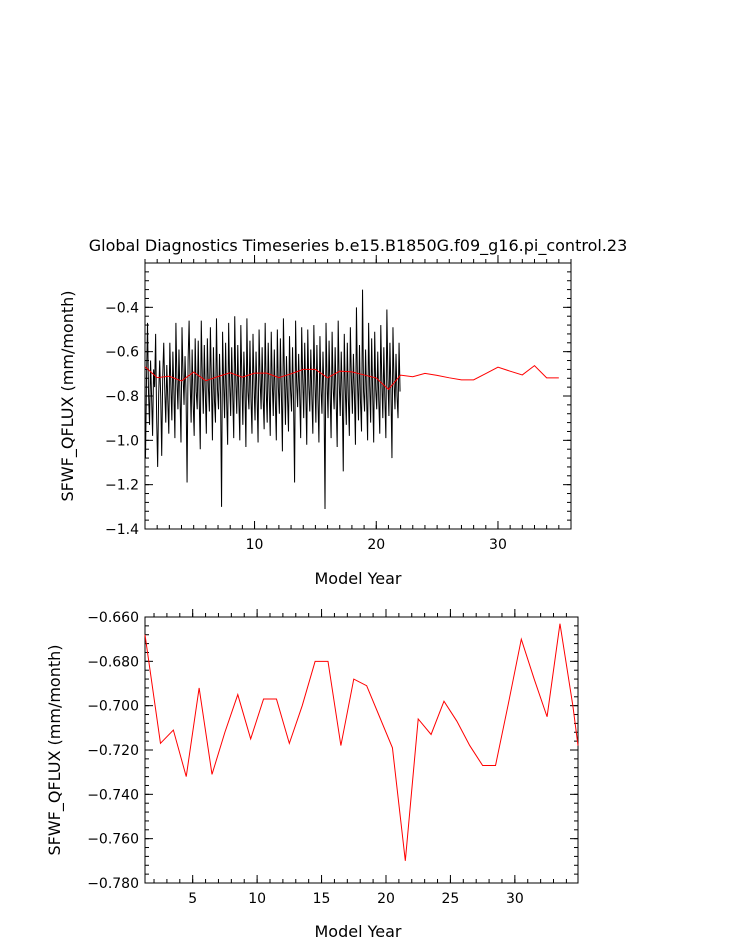 The image size is (733, 945). I want to click on x-tick-label: 15, so click(322, 899).